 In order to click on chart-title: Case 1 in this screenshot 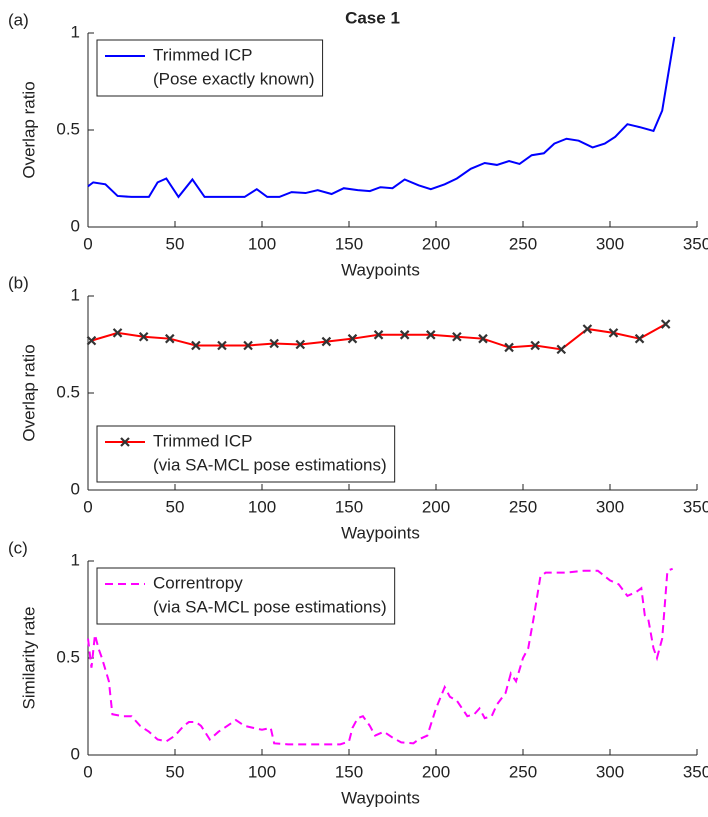, I will do `click(372, 17)`.